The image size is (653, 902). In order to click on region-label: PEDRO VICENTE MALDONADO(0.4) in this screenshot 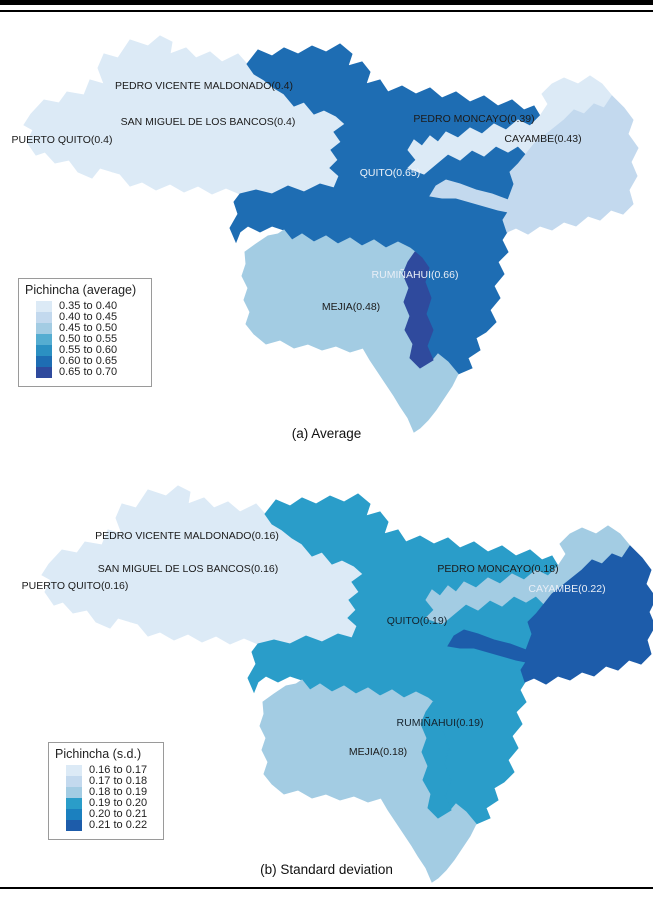, I will do `click(204, 85)`.